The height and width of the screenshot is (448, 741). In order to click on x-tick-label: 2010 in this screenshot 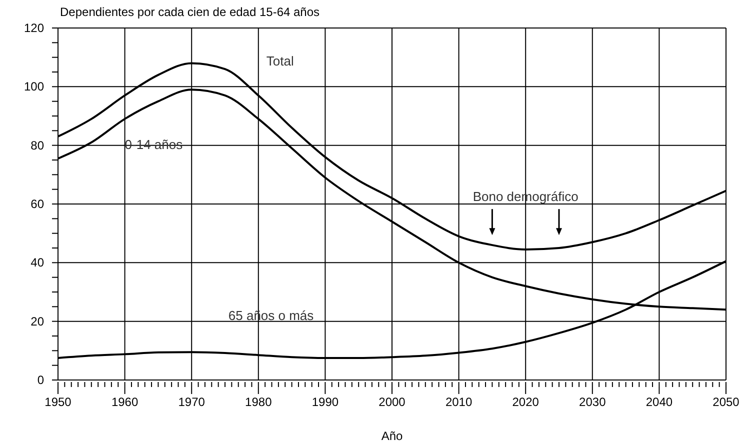, I will do `click(458, 402)`.